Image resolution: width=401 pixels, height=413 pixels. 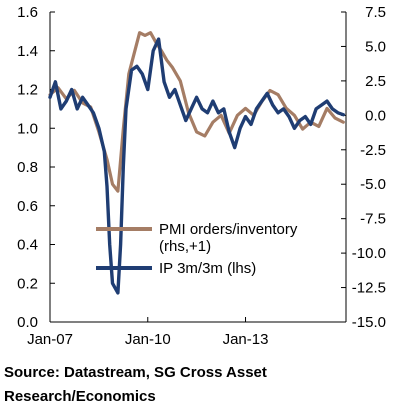 I want to click on left-tick-label: 1.2, so click(x=27, y=90).